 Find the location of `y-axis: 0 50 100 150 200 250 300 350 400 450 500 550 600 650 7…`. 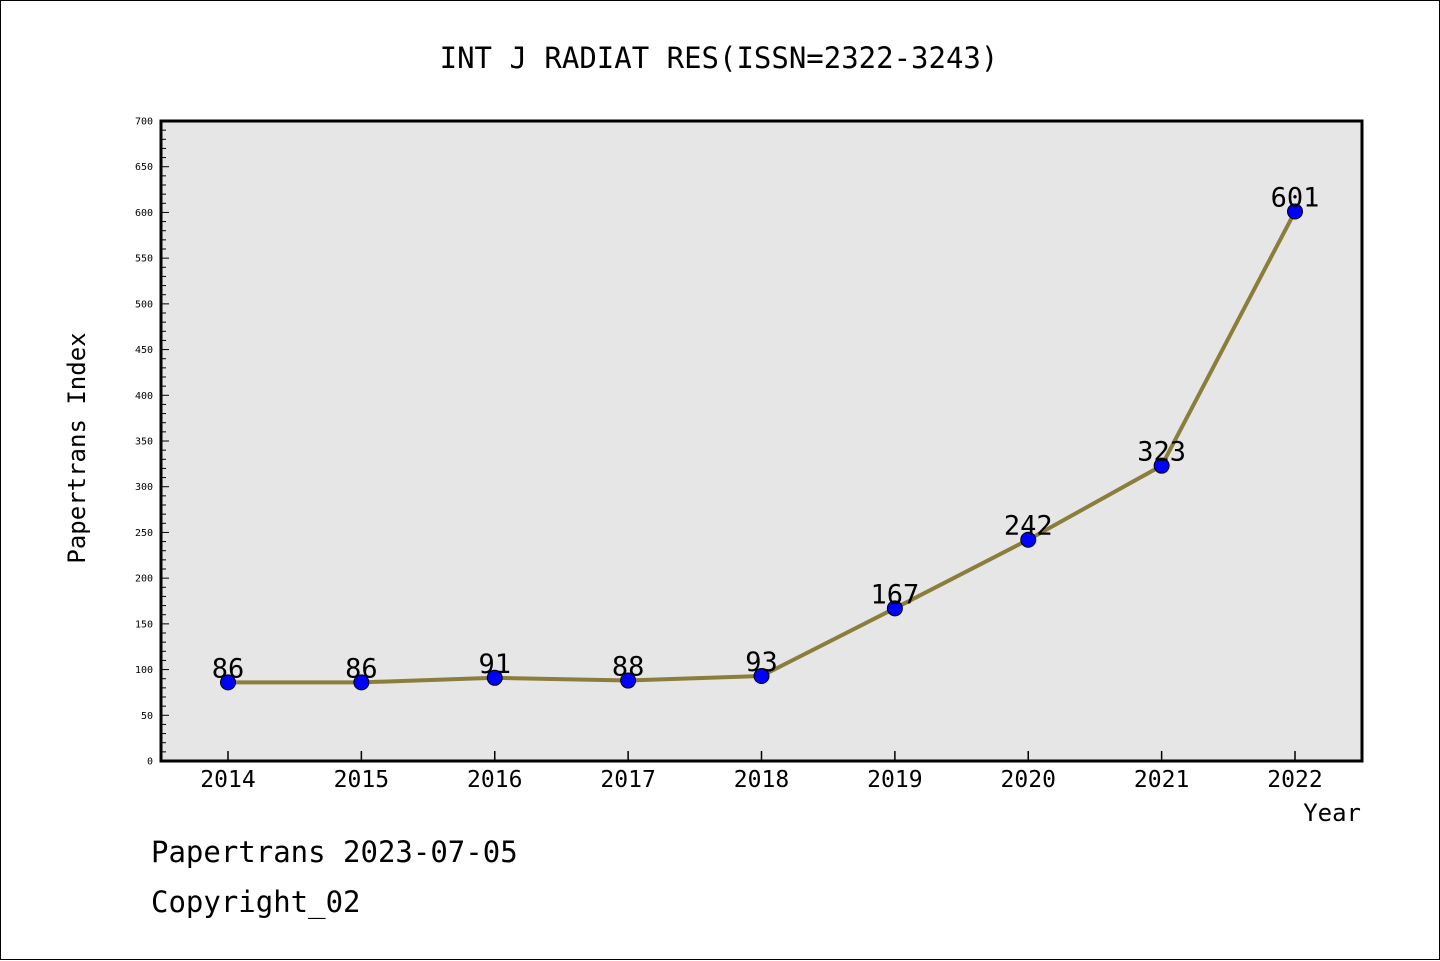

y-axis: 0 50 100 150 200 250 300 350 400 450 500 550 600 650 7… is located at coordinates (152, 442).